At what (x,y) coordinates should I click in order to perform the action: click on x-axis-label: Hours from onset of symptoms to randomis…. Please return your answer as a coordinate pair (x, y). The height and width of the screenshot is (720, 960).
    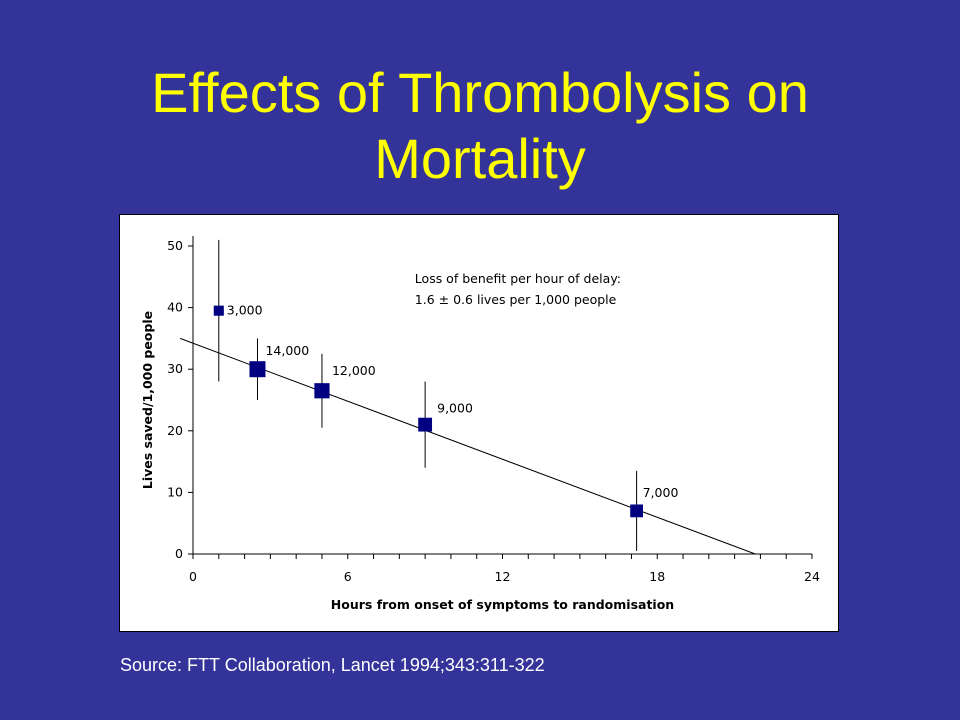
    Looking at the image, I should click on (502, 604).